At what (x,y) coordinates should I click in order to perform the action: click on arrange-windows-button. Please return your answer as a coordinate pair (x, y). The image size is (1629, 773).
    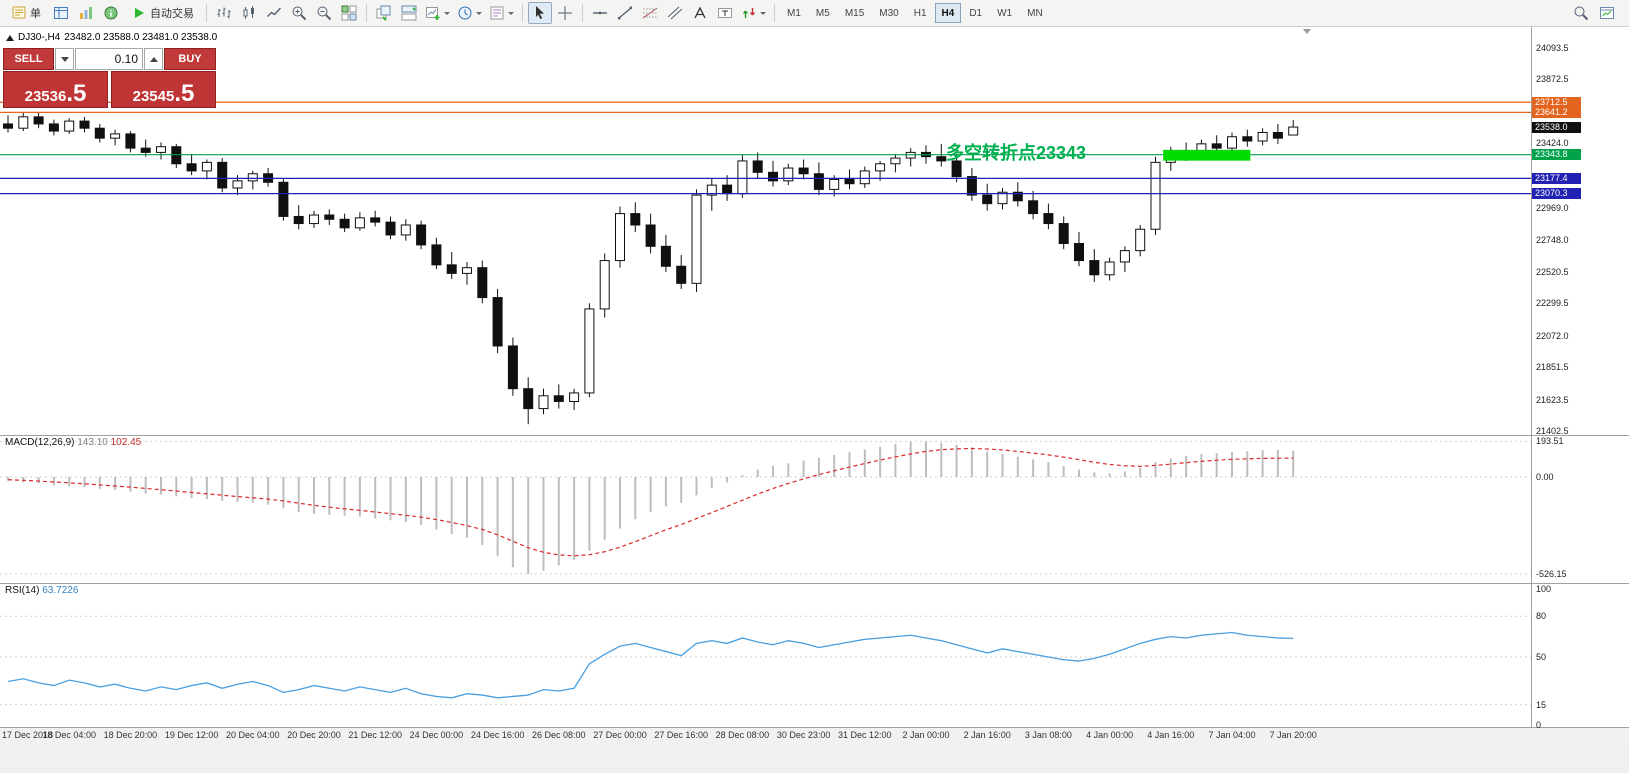
    Looking at the image, I should click on (409, 13).